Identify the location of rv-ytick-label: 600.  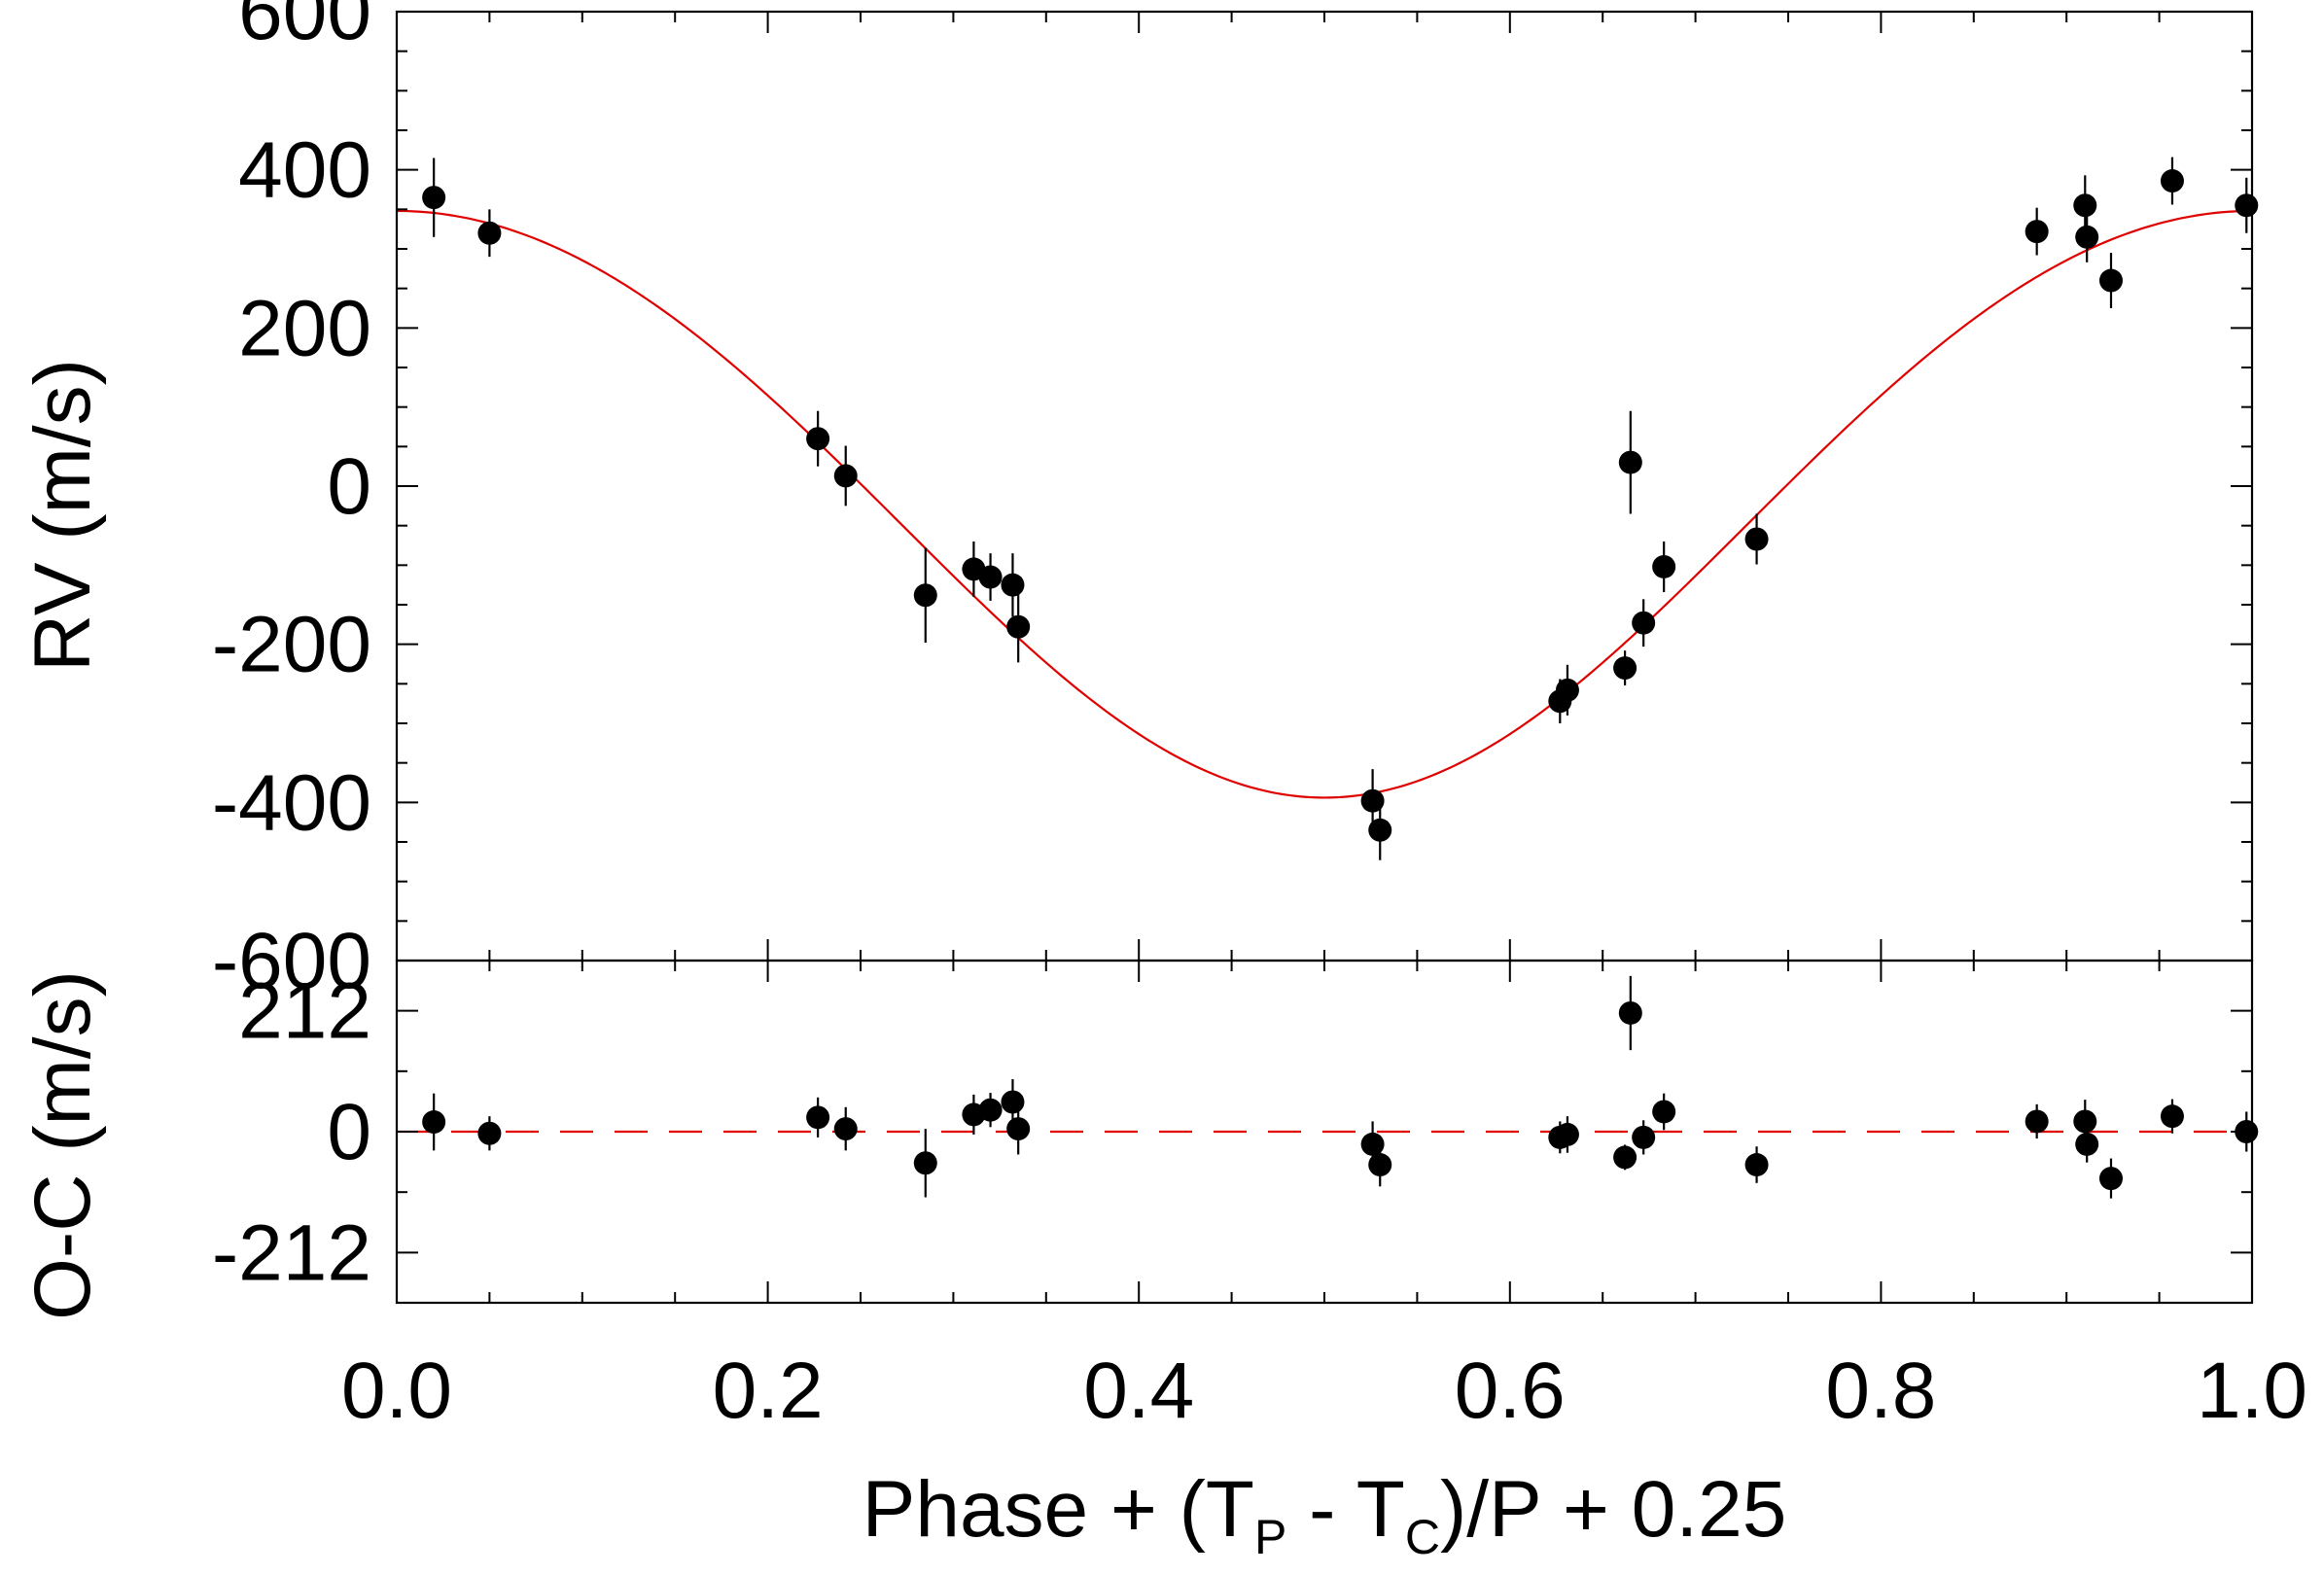
(304, 28).